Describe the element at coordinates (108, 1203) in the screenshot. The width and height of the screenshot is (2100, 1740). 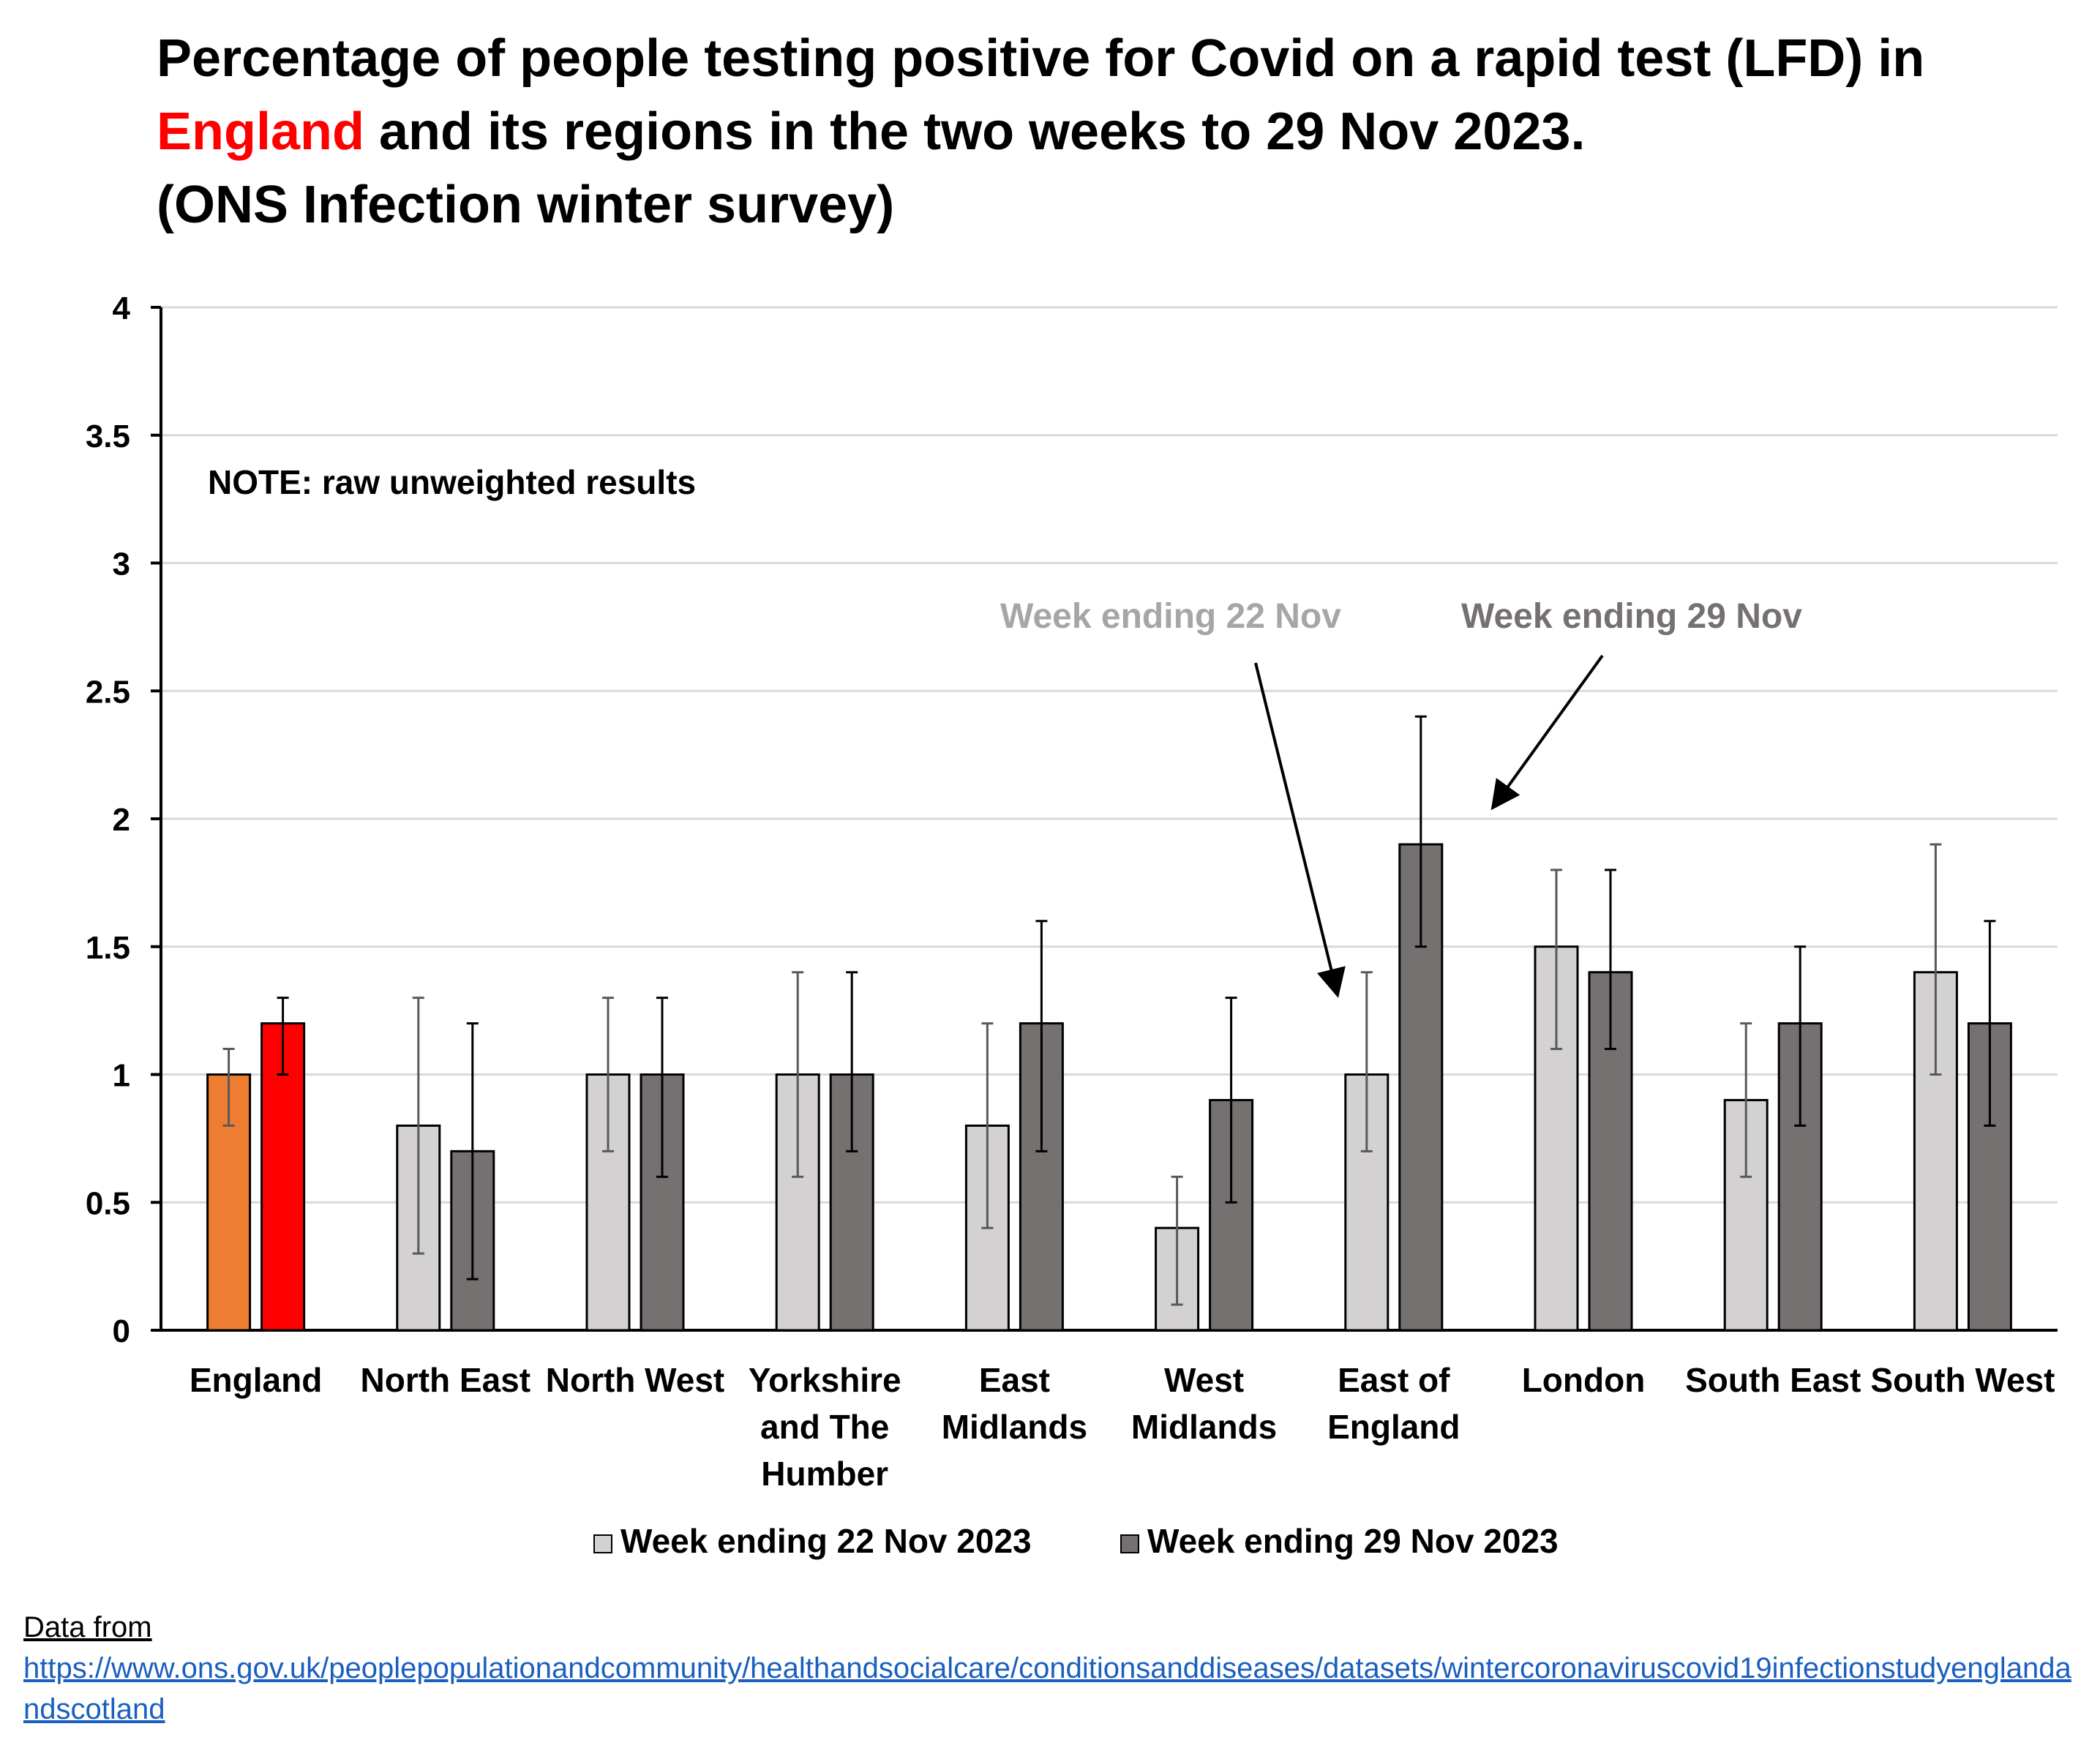
I see `y-tick-label: 0.5` at that location.